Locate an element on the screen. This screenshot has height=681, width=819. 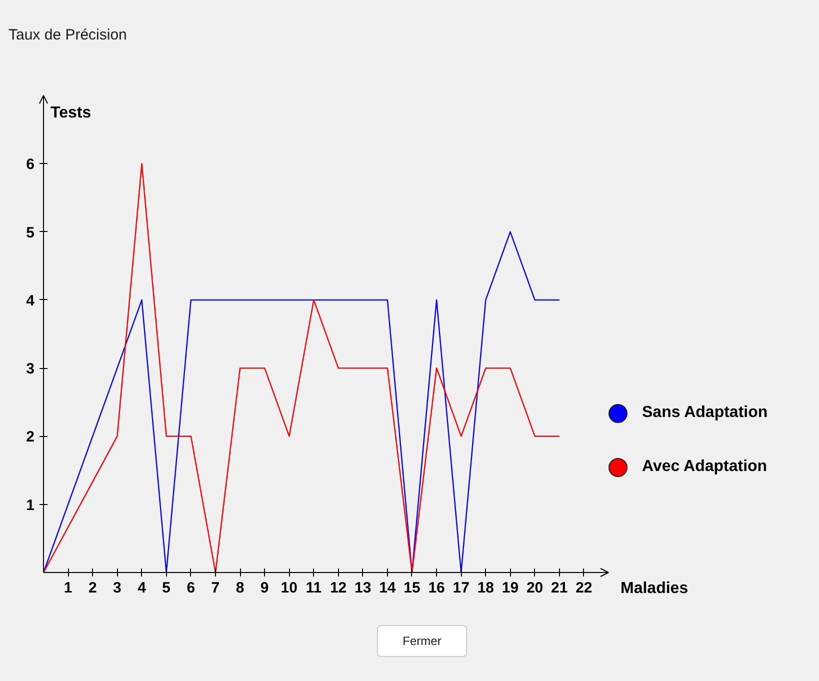
y-axis-title: Tests is located at coordinates (71, 113).